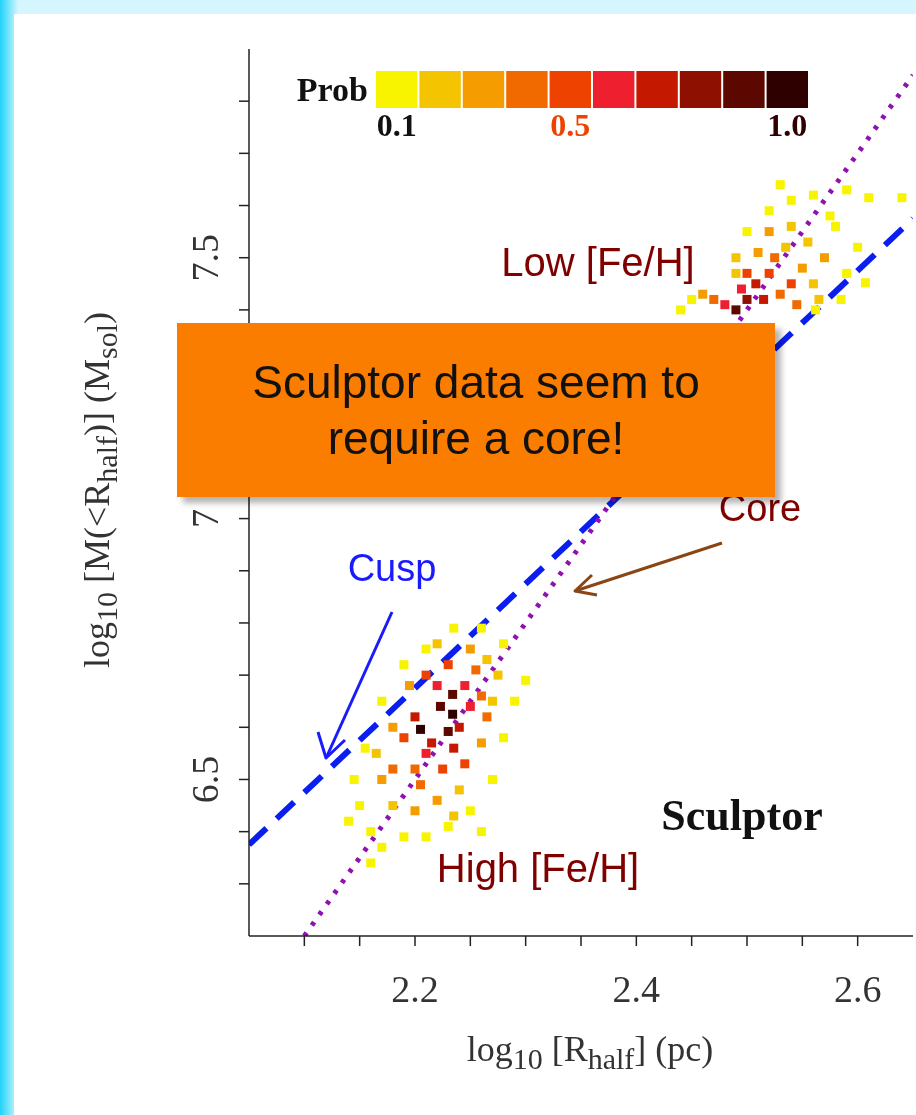 This screenshot has width=916, height=1115. What do you see at coordinates (857, 989) in the screenshot?
I see `x-tick-label: 2.6` at bounding box center [857, 989].